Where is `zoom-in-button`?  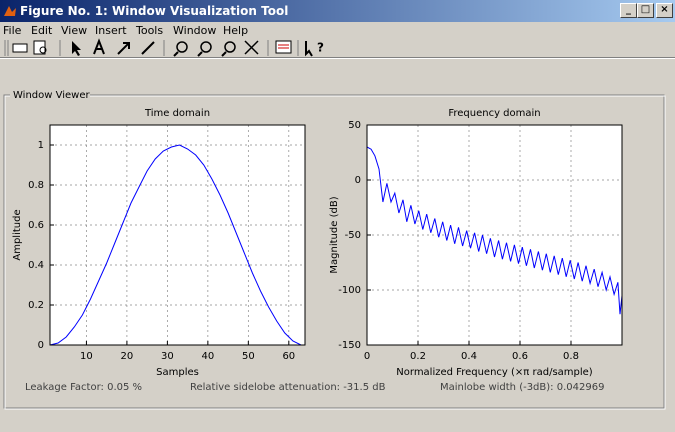 zoom-in-button is located at coordinates (180, 49).